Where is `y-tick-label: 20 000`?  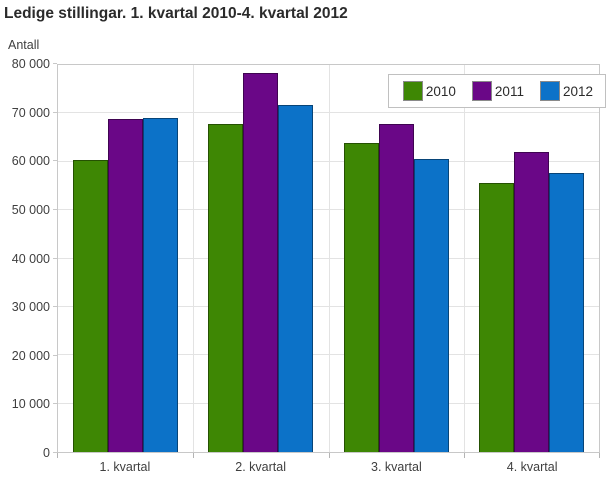 y-tick-label: 20 000 is located at coordinates (30, 355).